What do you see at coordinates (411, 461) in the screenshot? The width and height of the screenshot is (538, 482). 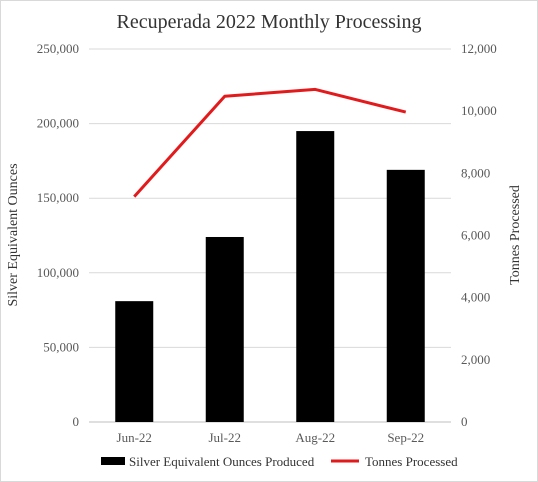 I see `legend-label-line: Tonnes Processed` at bounding box center [411, 461].